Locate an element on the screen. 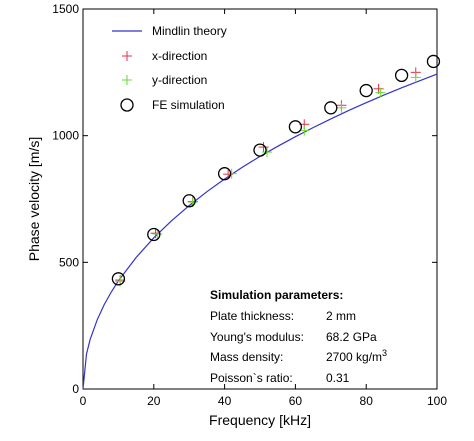 The image size is (474, 441). y-axis-title: Phase velocity [m/s] is located at coordinates (34, 199).